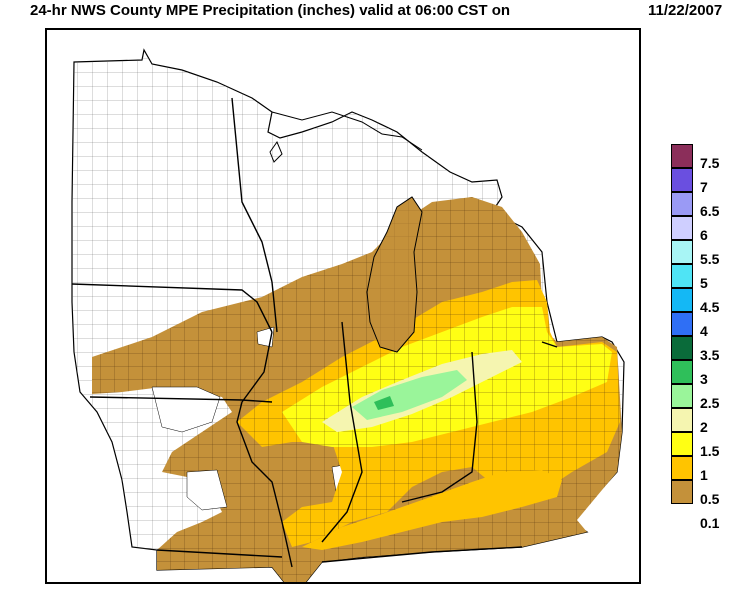  I want to click on lake-superior, so click(346, 137).